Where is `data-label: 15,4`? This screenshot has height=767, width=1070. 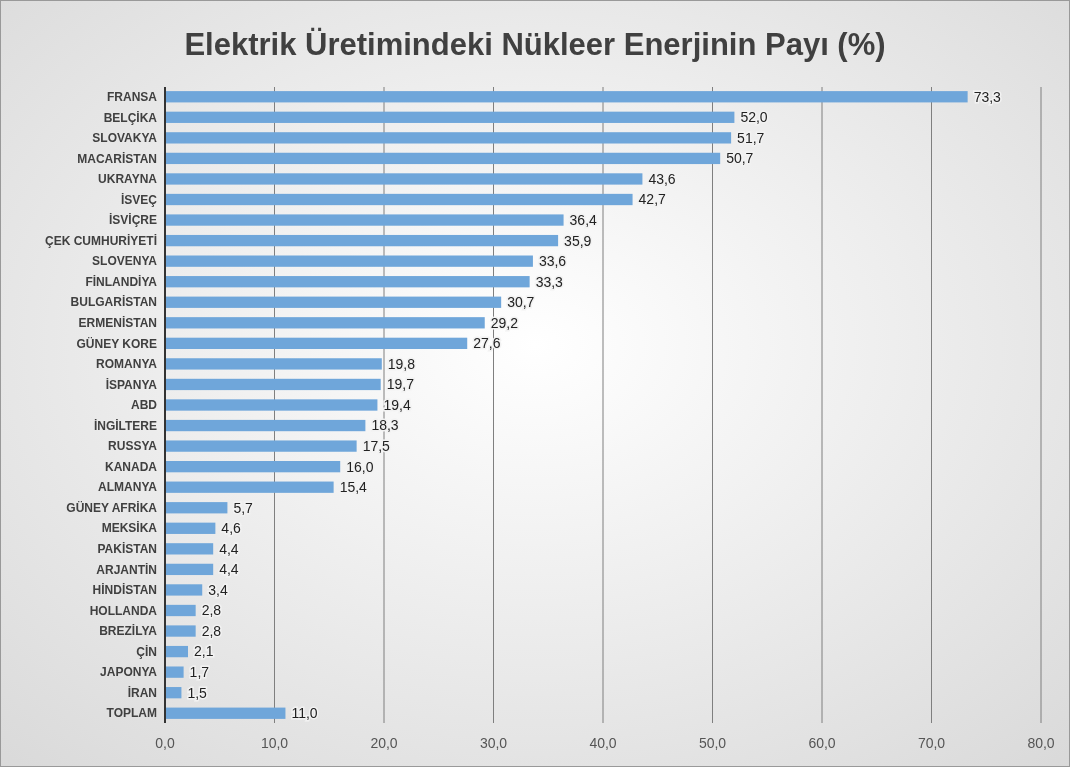 data-label: 15,4 is located at coordinates (353, 487).